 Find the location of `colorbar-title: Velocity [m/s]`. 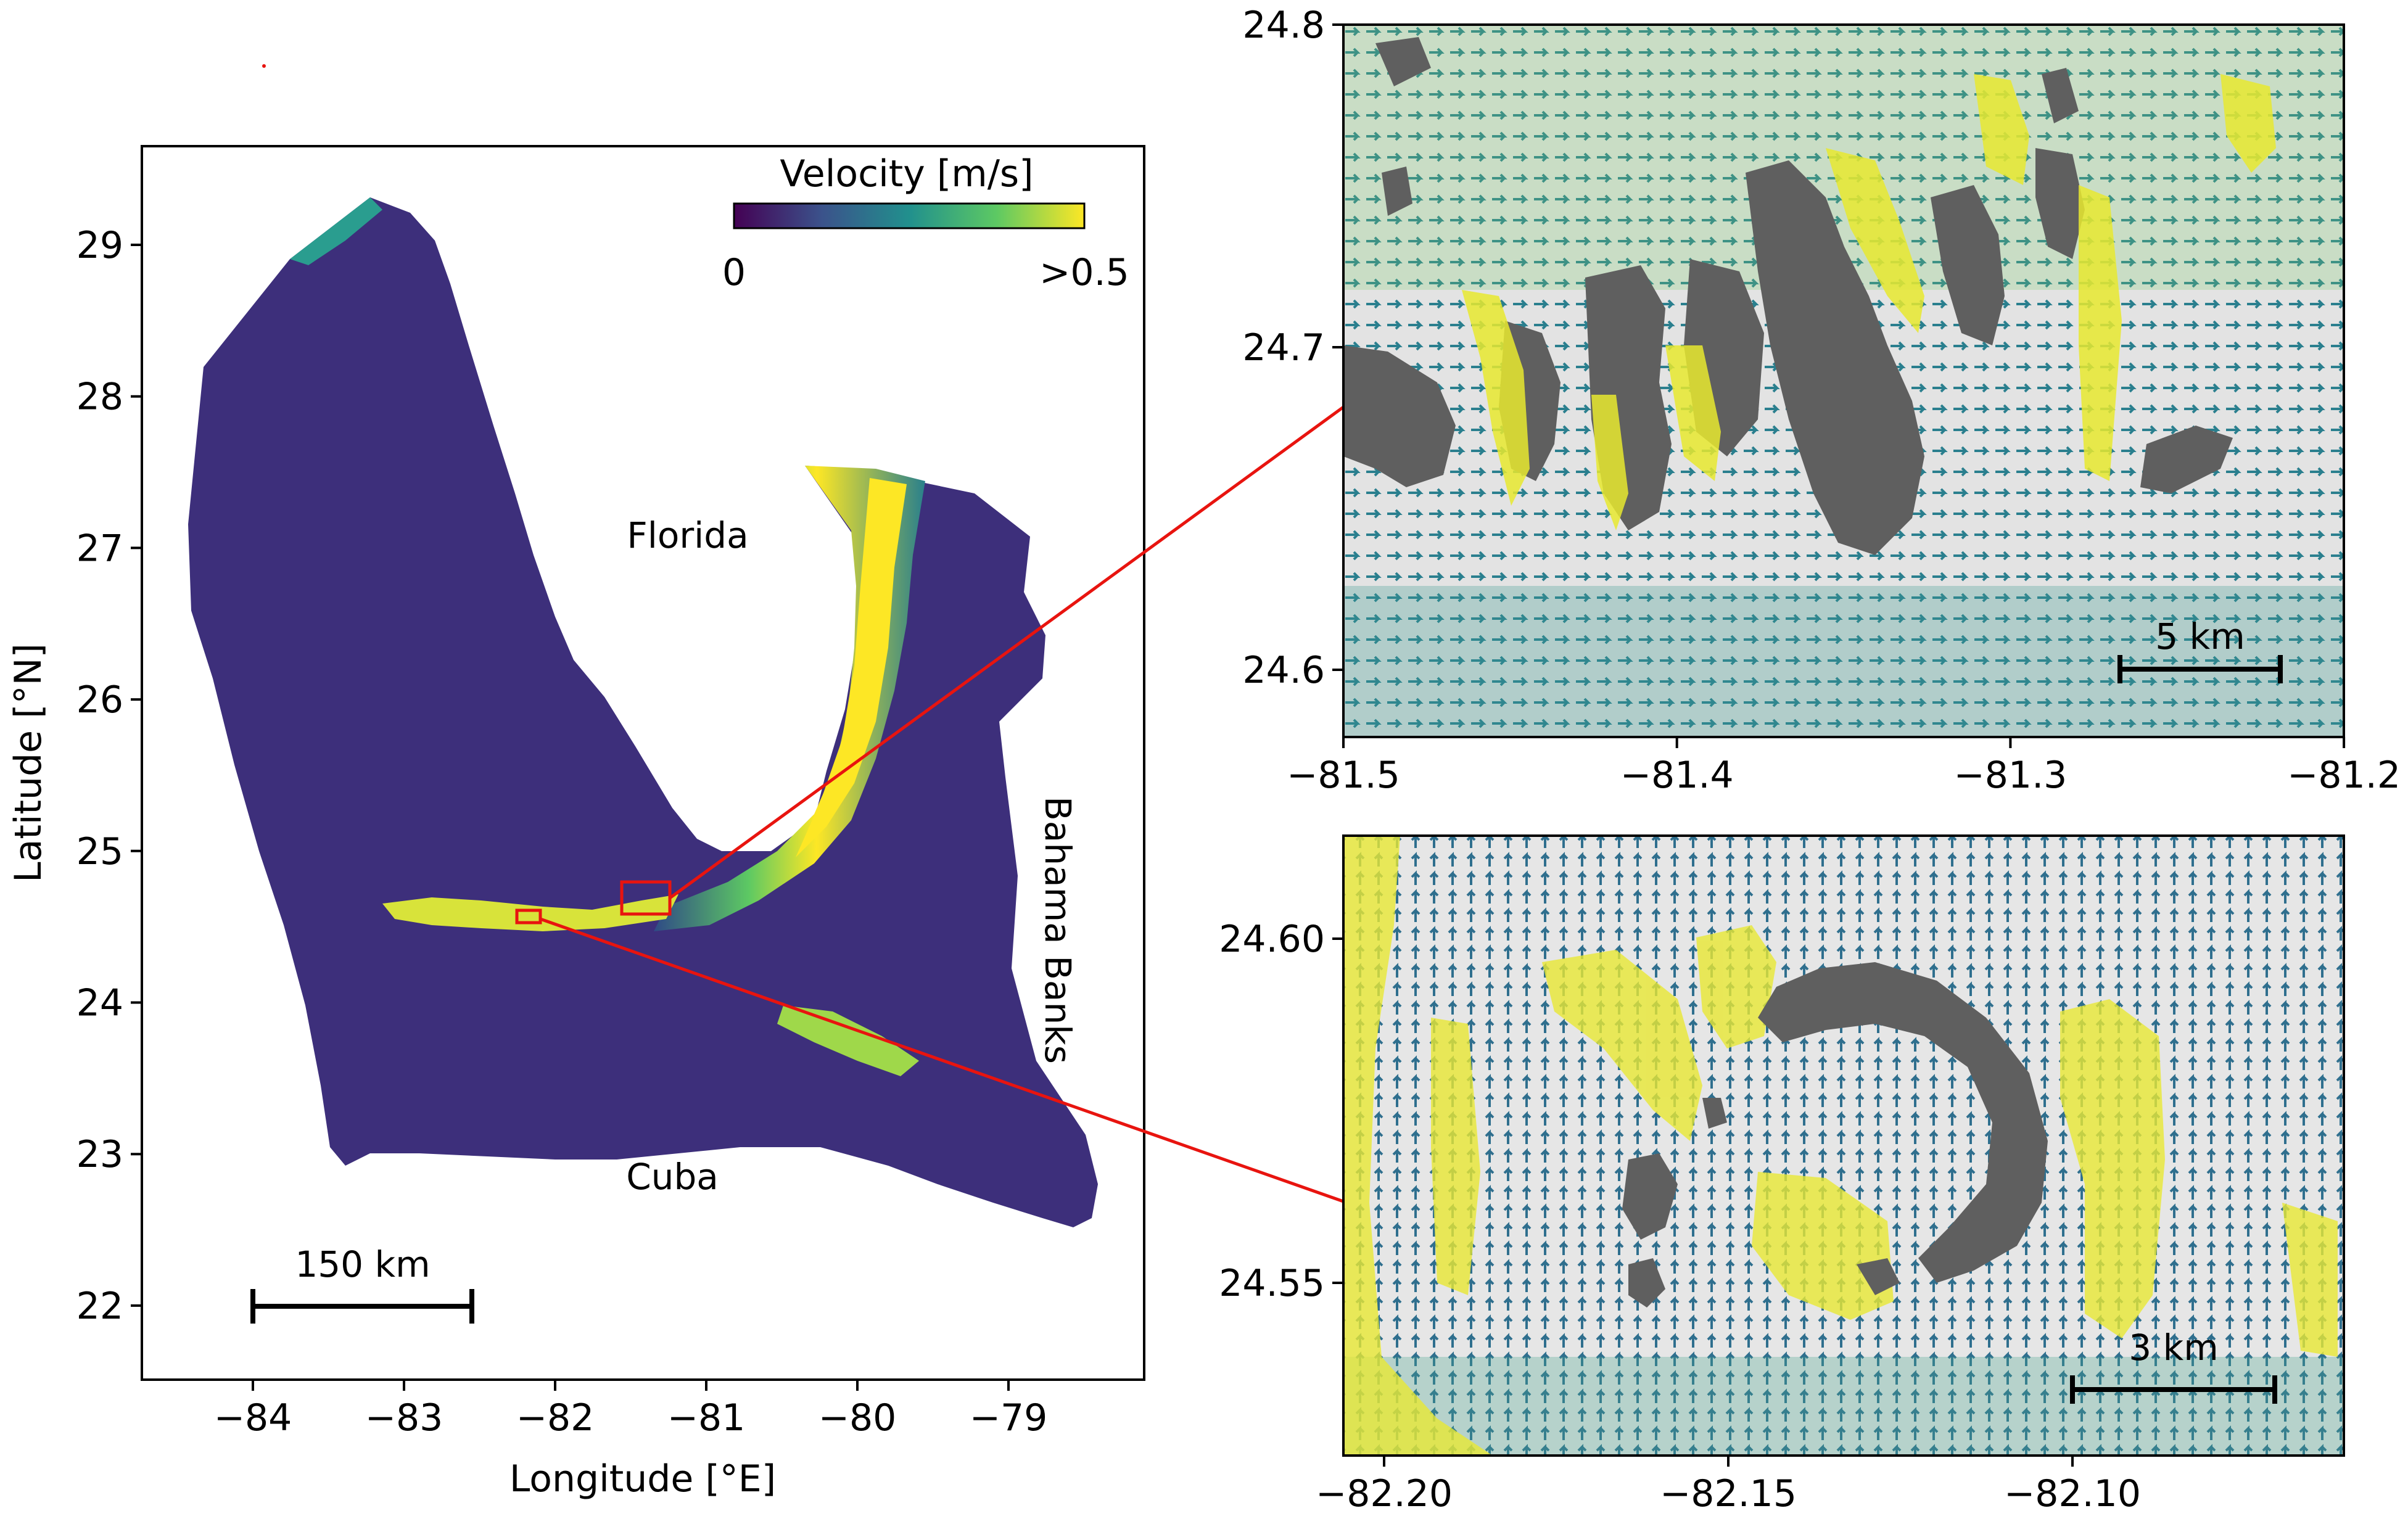

colorbar-title: Velocity [m/s] is located at coordinates (906, 174).